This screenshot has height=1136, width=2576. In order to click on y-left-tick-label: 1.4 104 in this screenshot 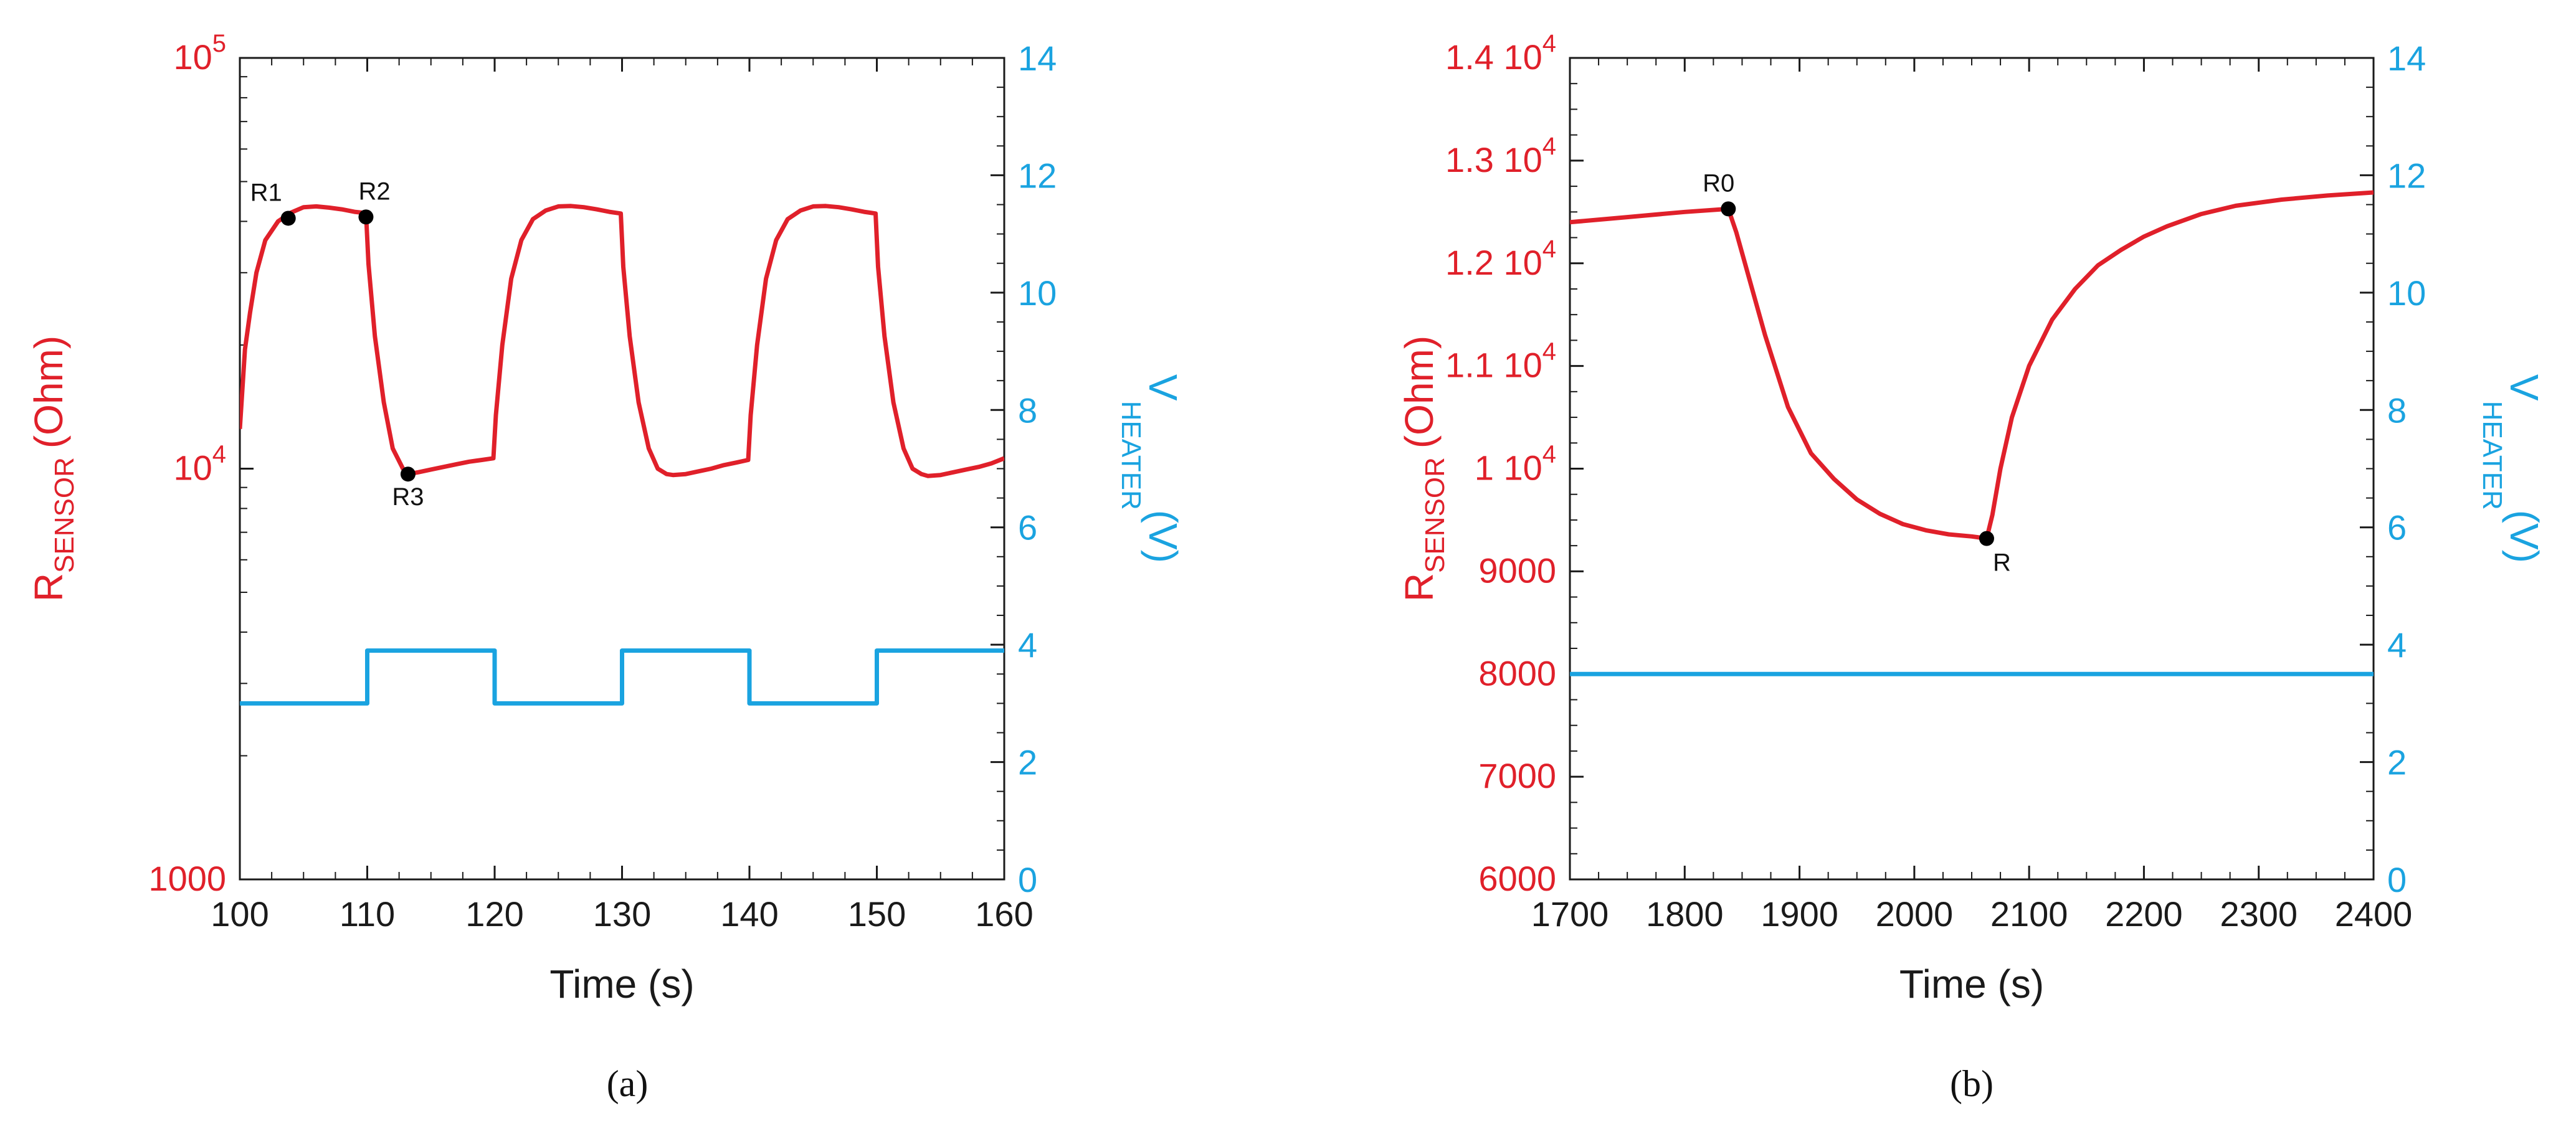, I will do `click(1500, 53)`.